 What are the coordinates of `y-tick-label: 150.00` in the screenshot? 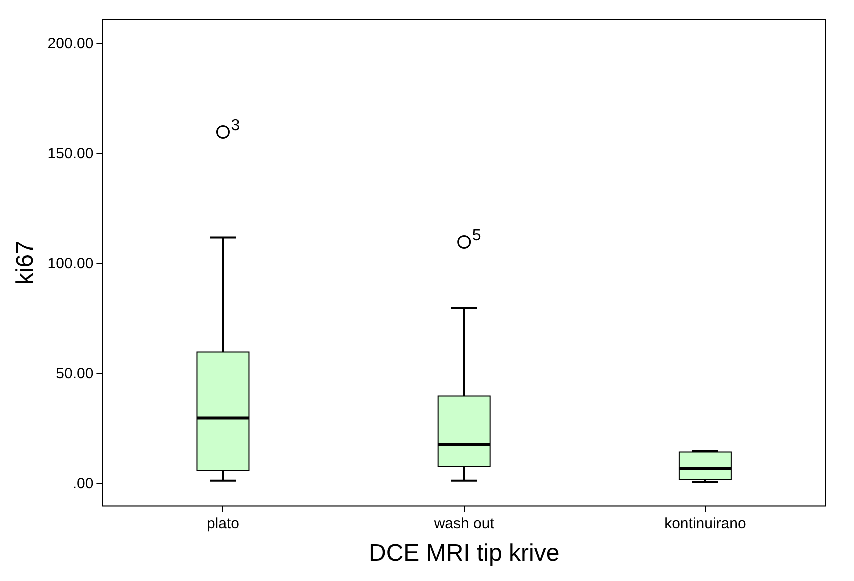 It's located at (71, 153).